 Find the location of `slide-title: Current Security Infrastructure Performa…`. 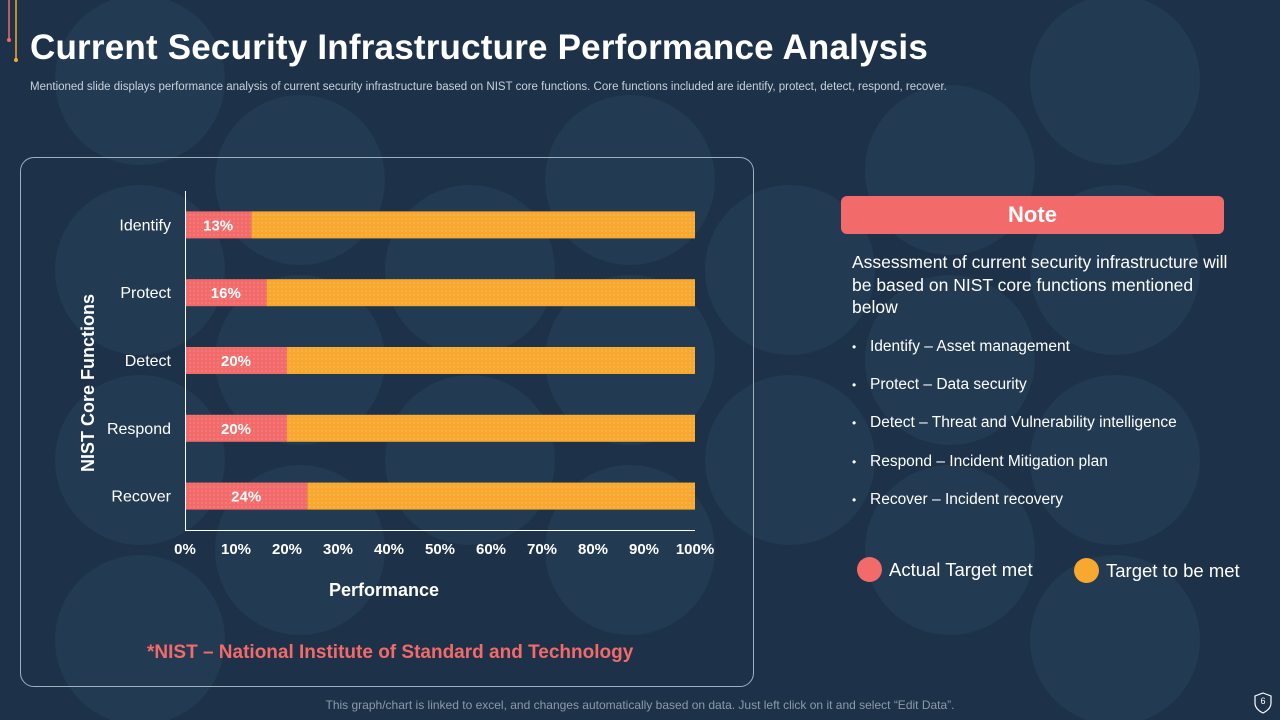

slide-title: Current Security Infrastructure Performa… is located at coordinates (479, 47).